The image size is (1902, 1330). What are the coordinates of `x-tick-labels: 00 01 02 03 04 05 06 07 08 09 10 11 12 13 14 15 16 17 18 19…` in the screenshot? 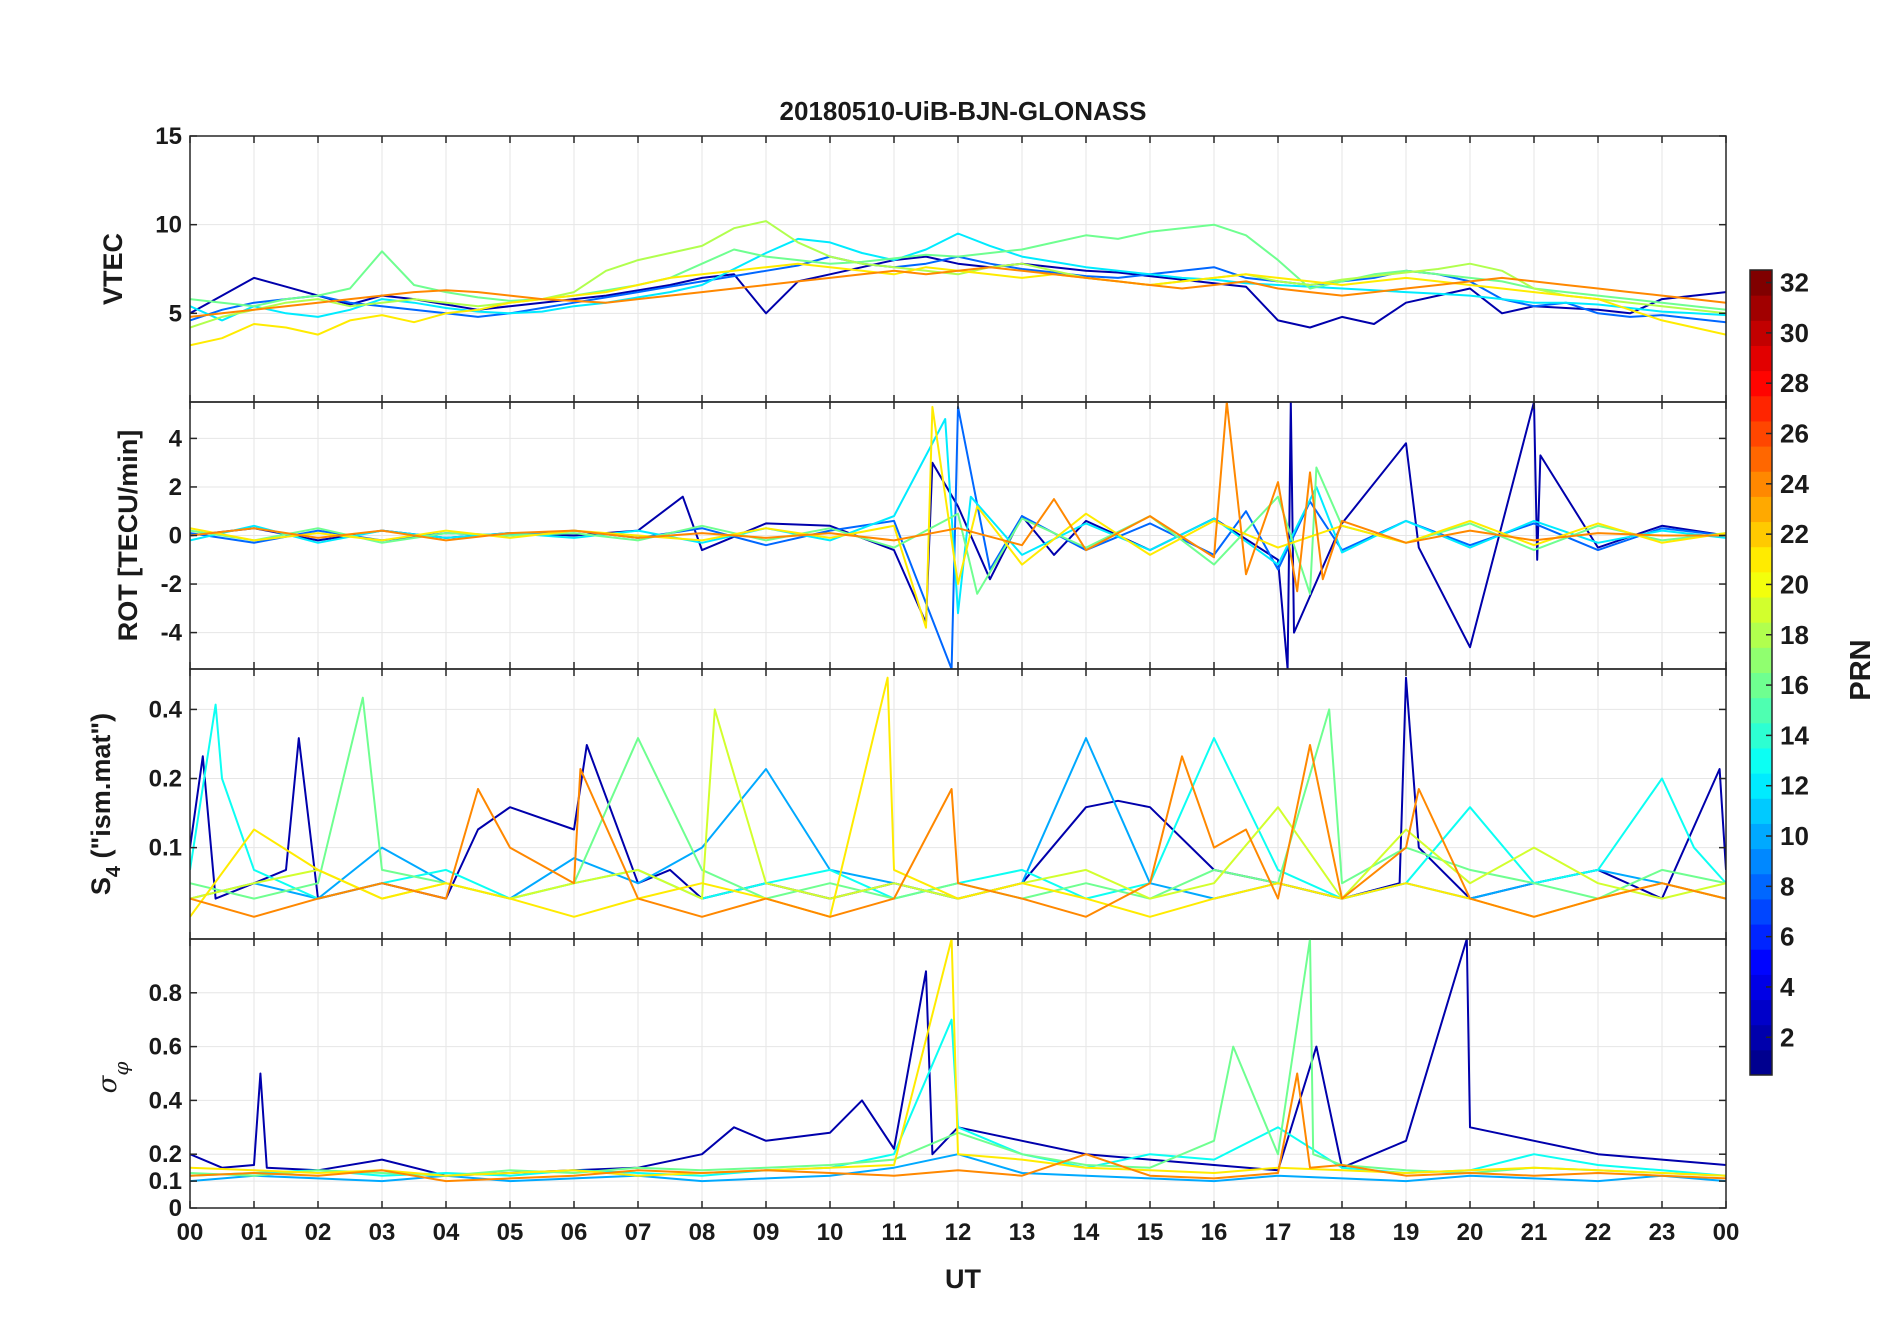 It's located at (958, 1232).